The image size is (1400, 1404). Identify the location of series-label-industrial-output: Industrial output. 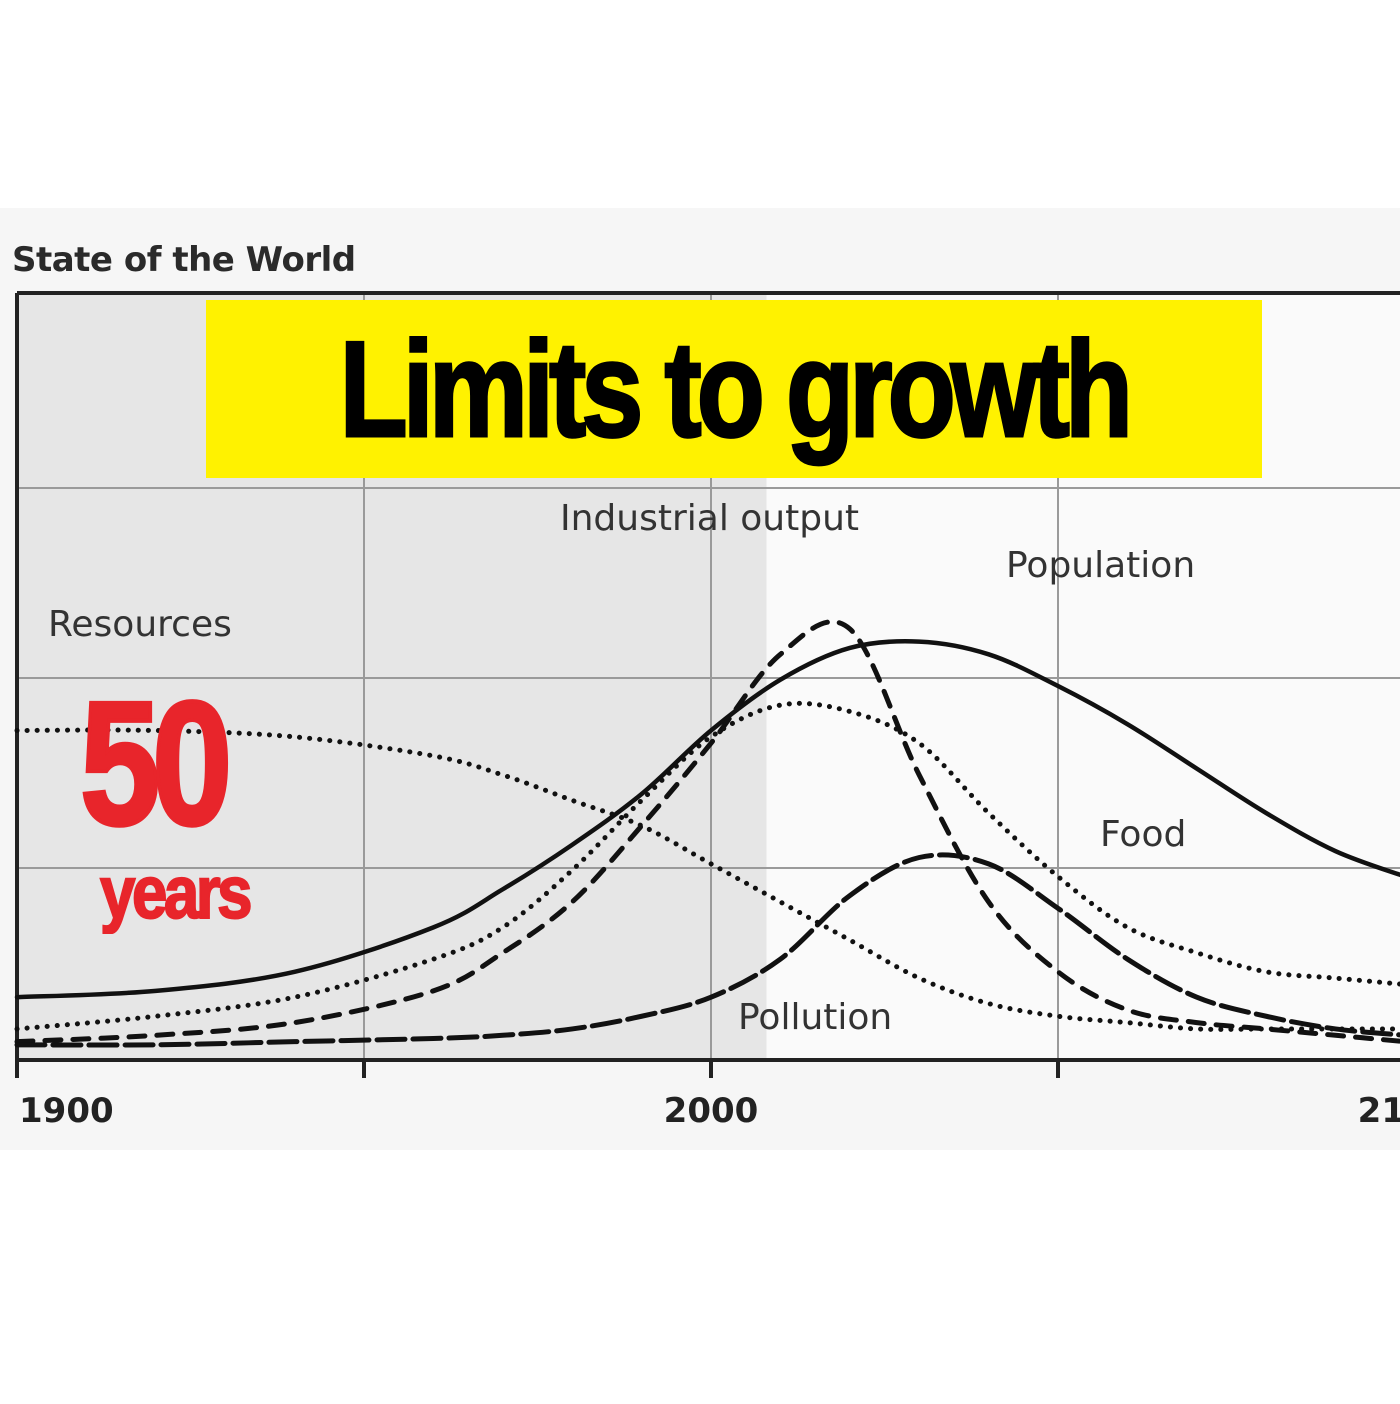
(709, 518).